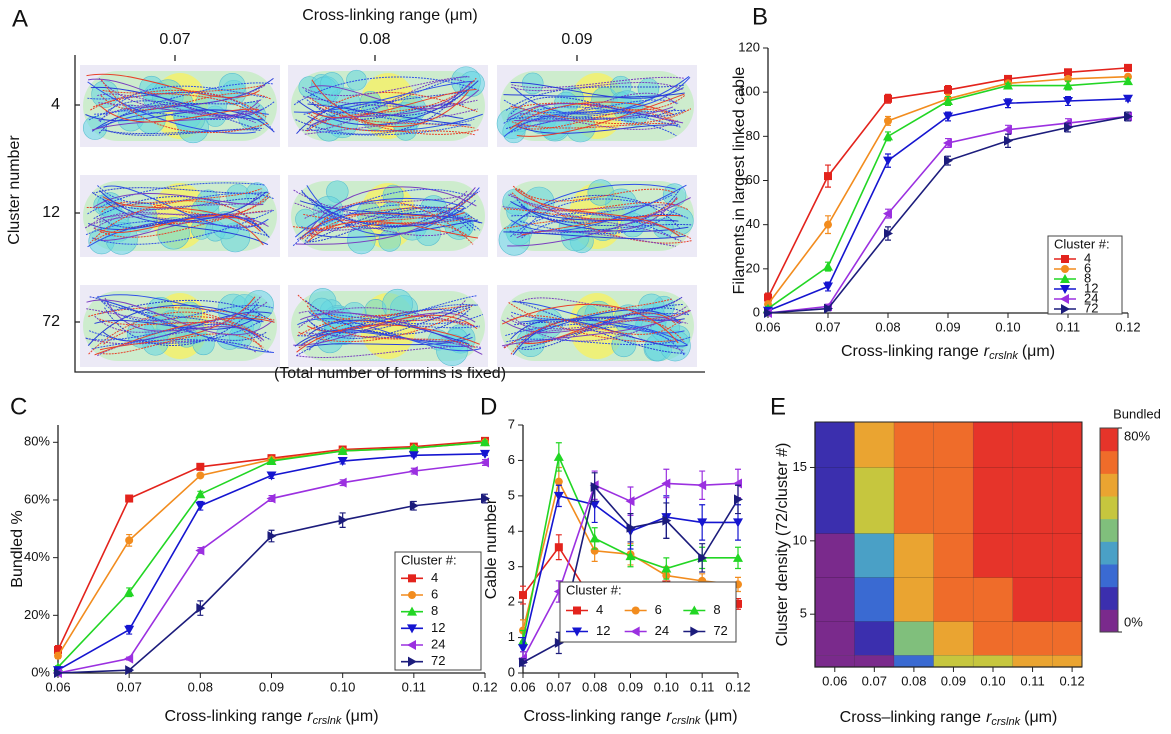  I want to click on panel-label: A, so click(20, 18).